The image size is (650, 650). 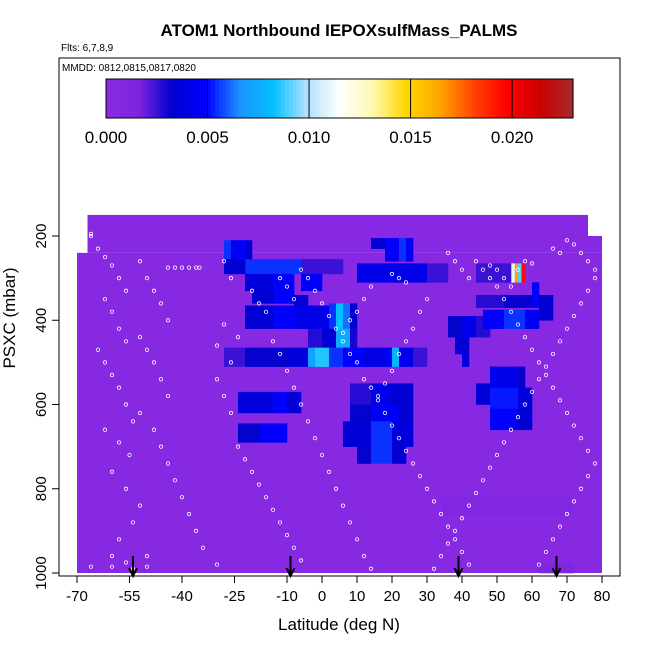 I want to click on x-tick-label: 30, so click(x=427, y=596).